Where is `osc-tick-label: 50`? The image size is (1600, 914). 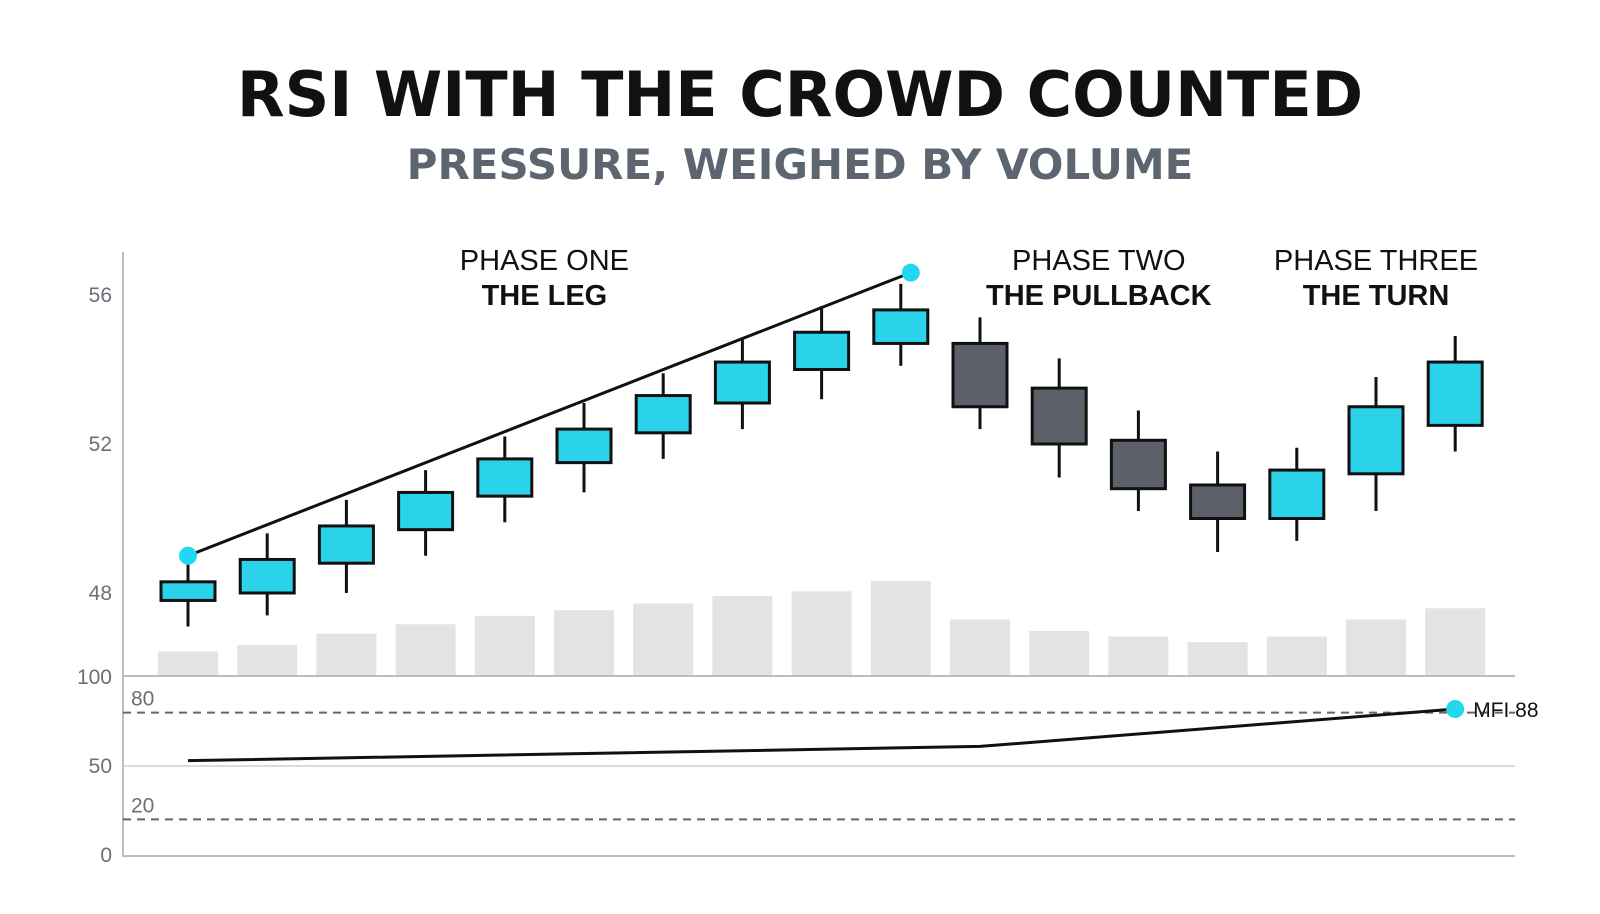
osc-tick-label: 50 is located at coordinates (100, 766).